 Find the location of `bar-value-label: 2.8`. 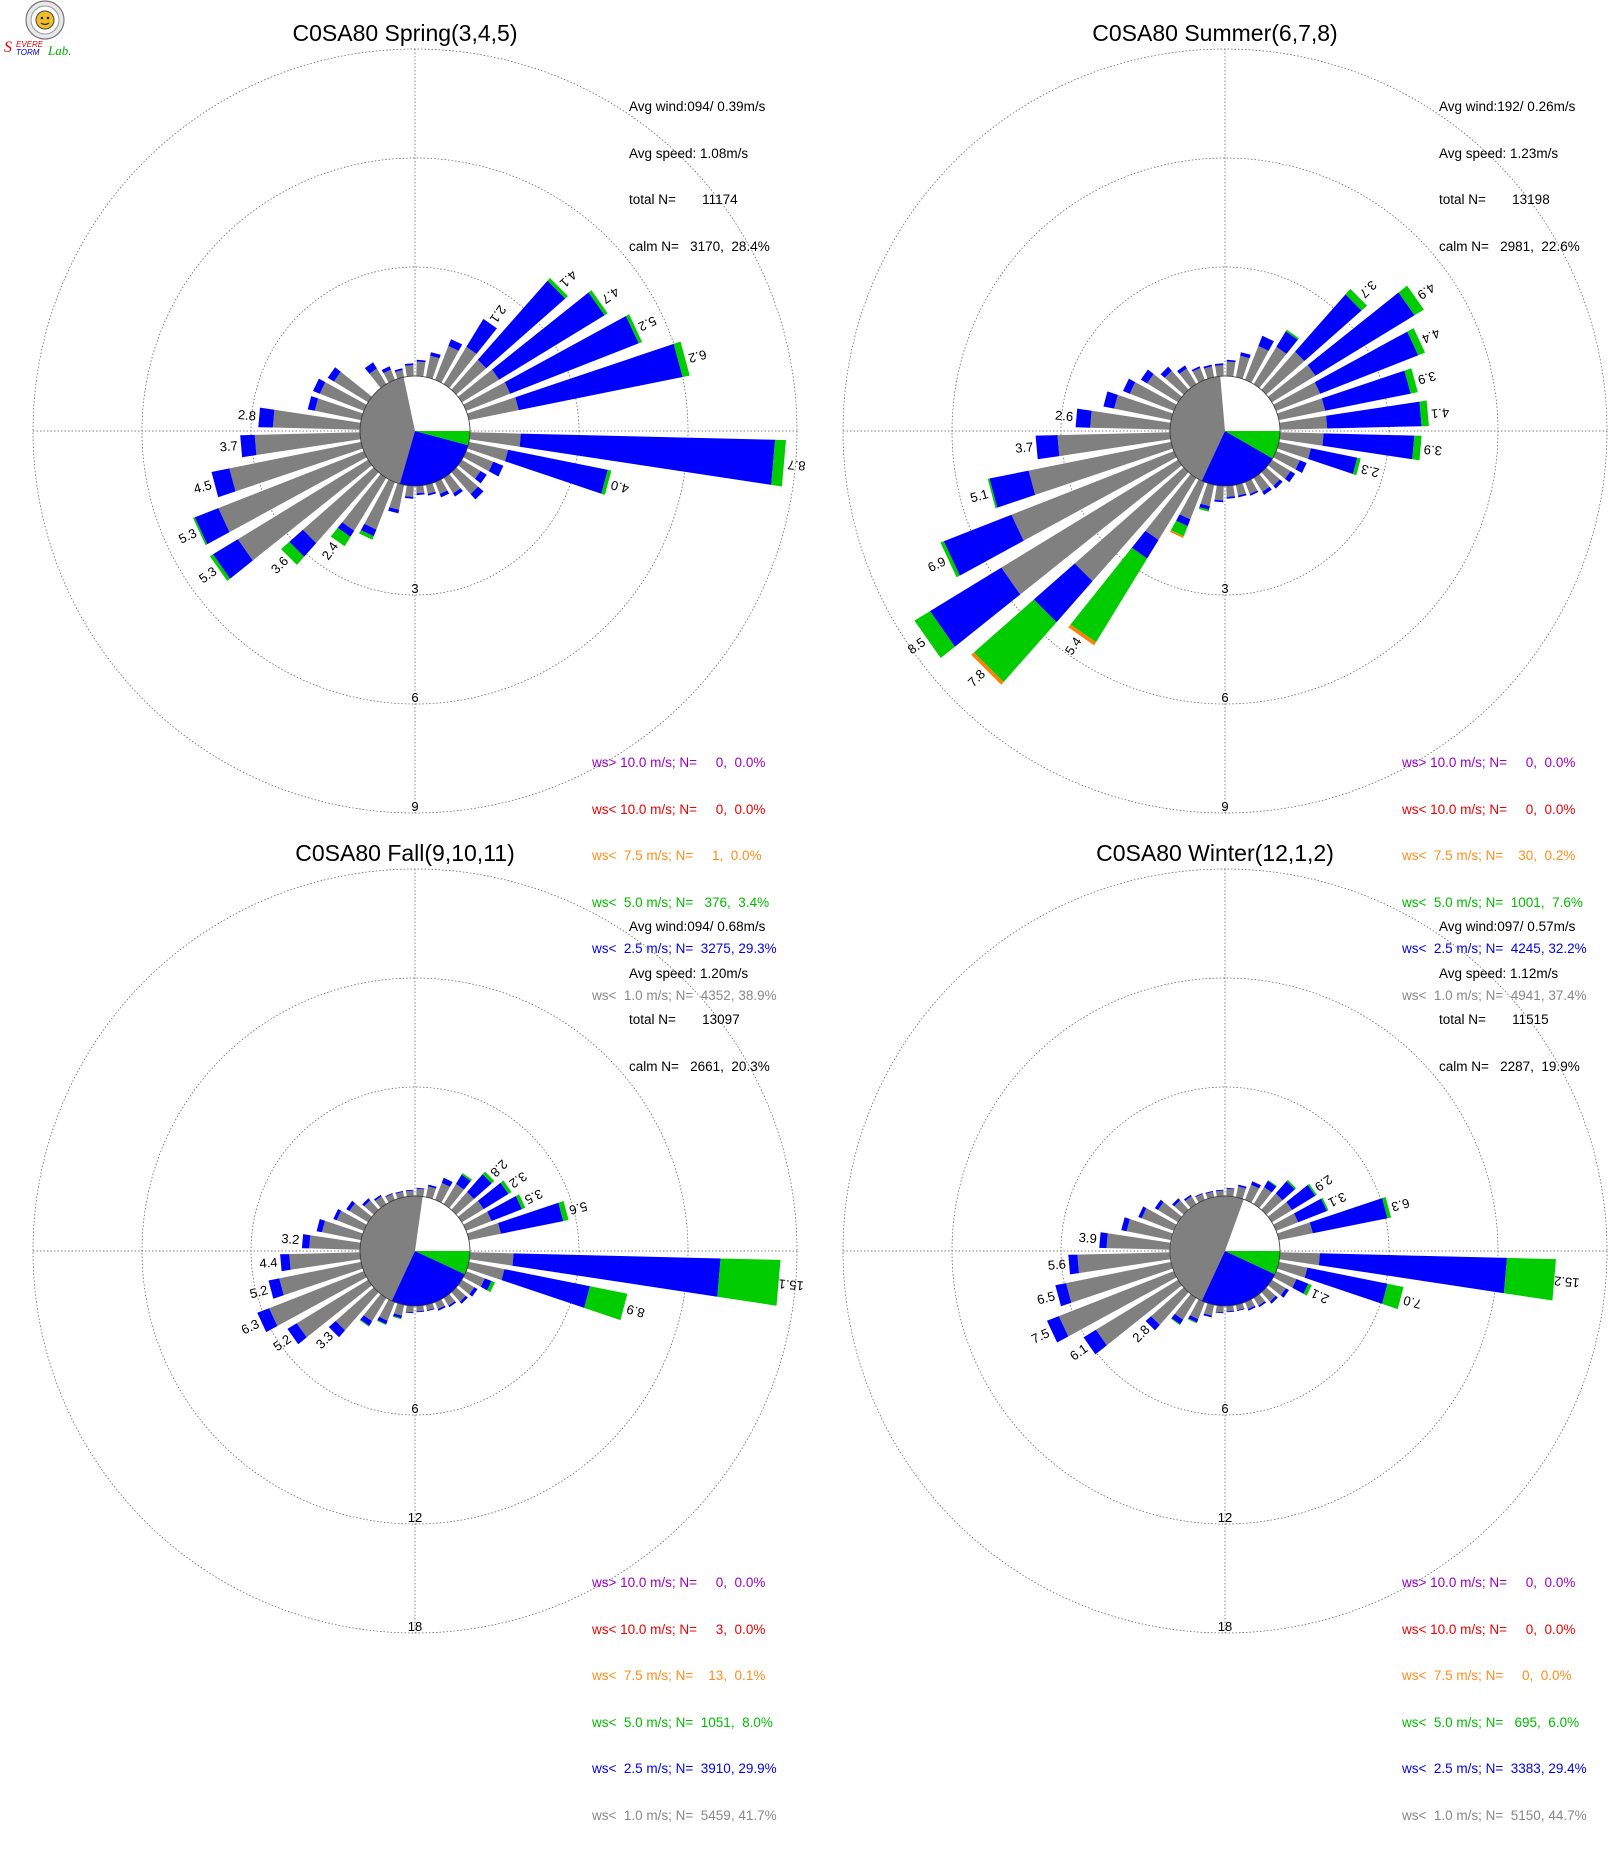

bar-value-label: 2.8 is located at coordinates (498, 1168).